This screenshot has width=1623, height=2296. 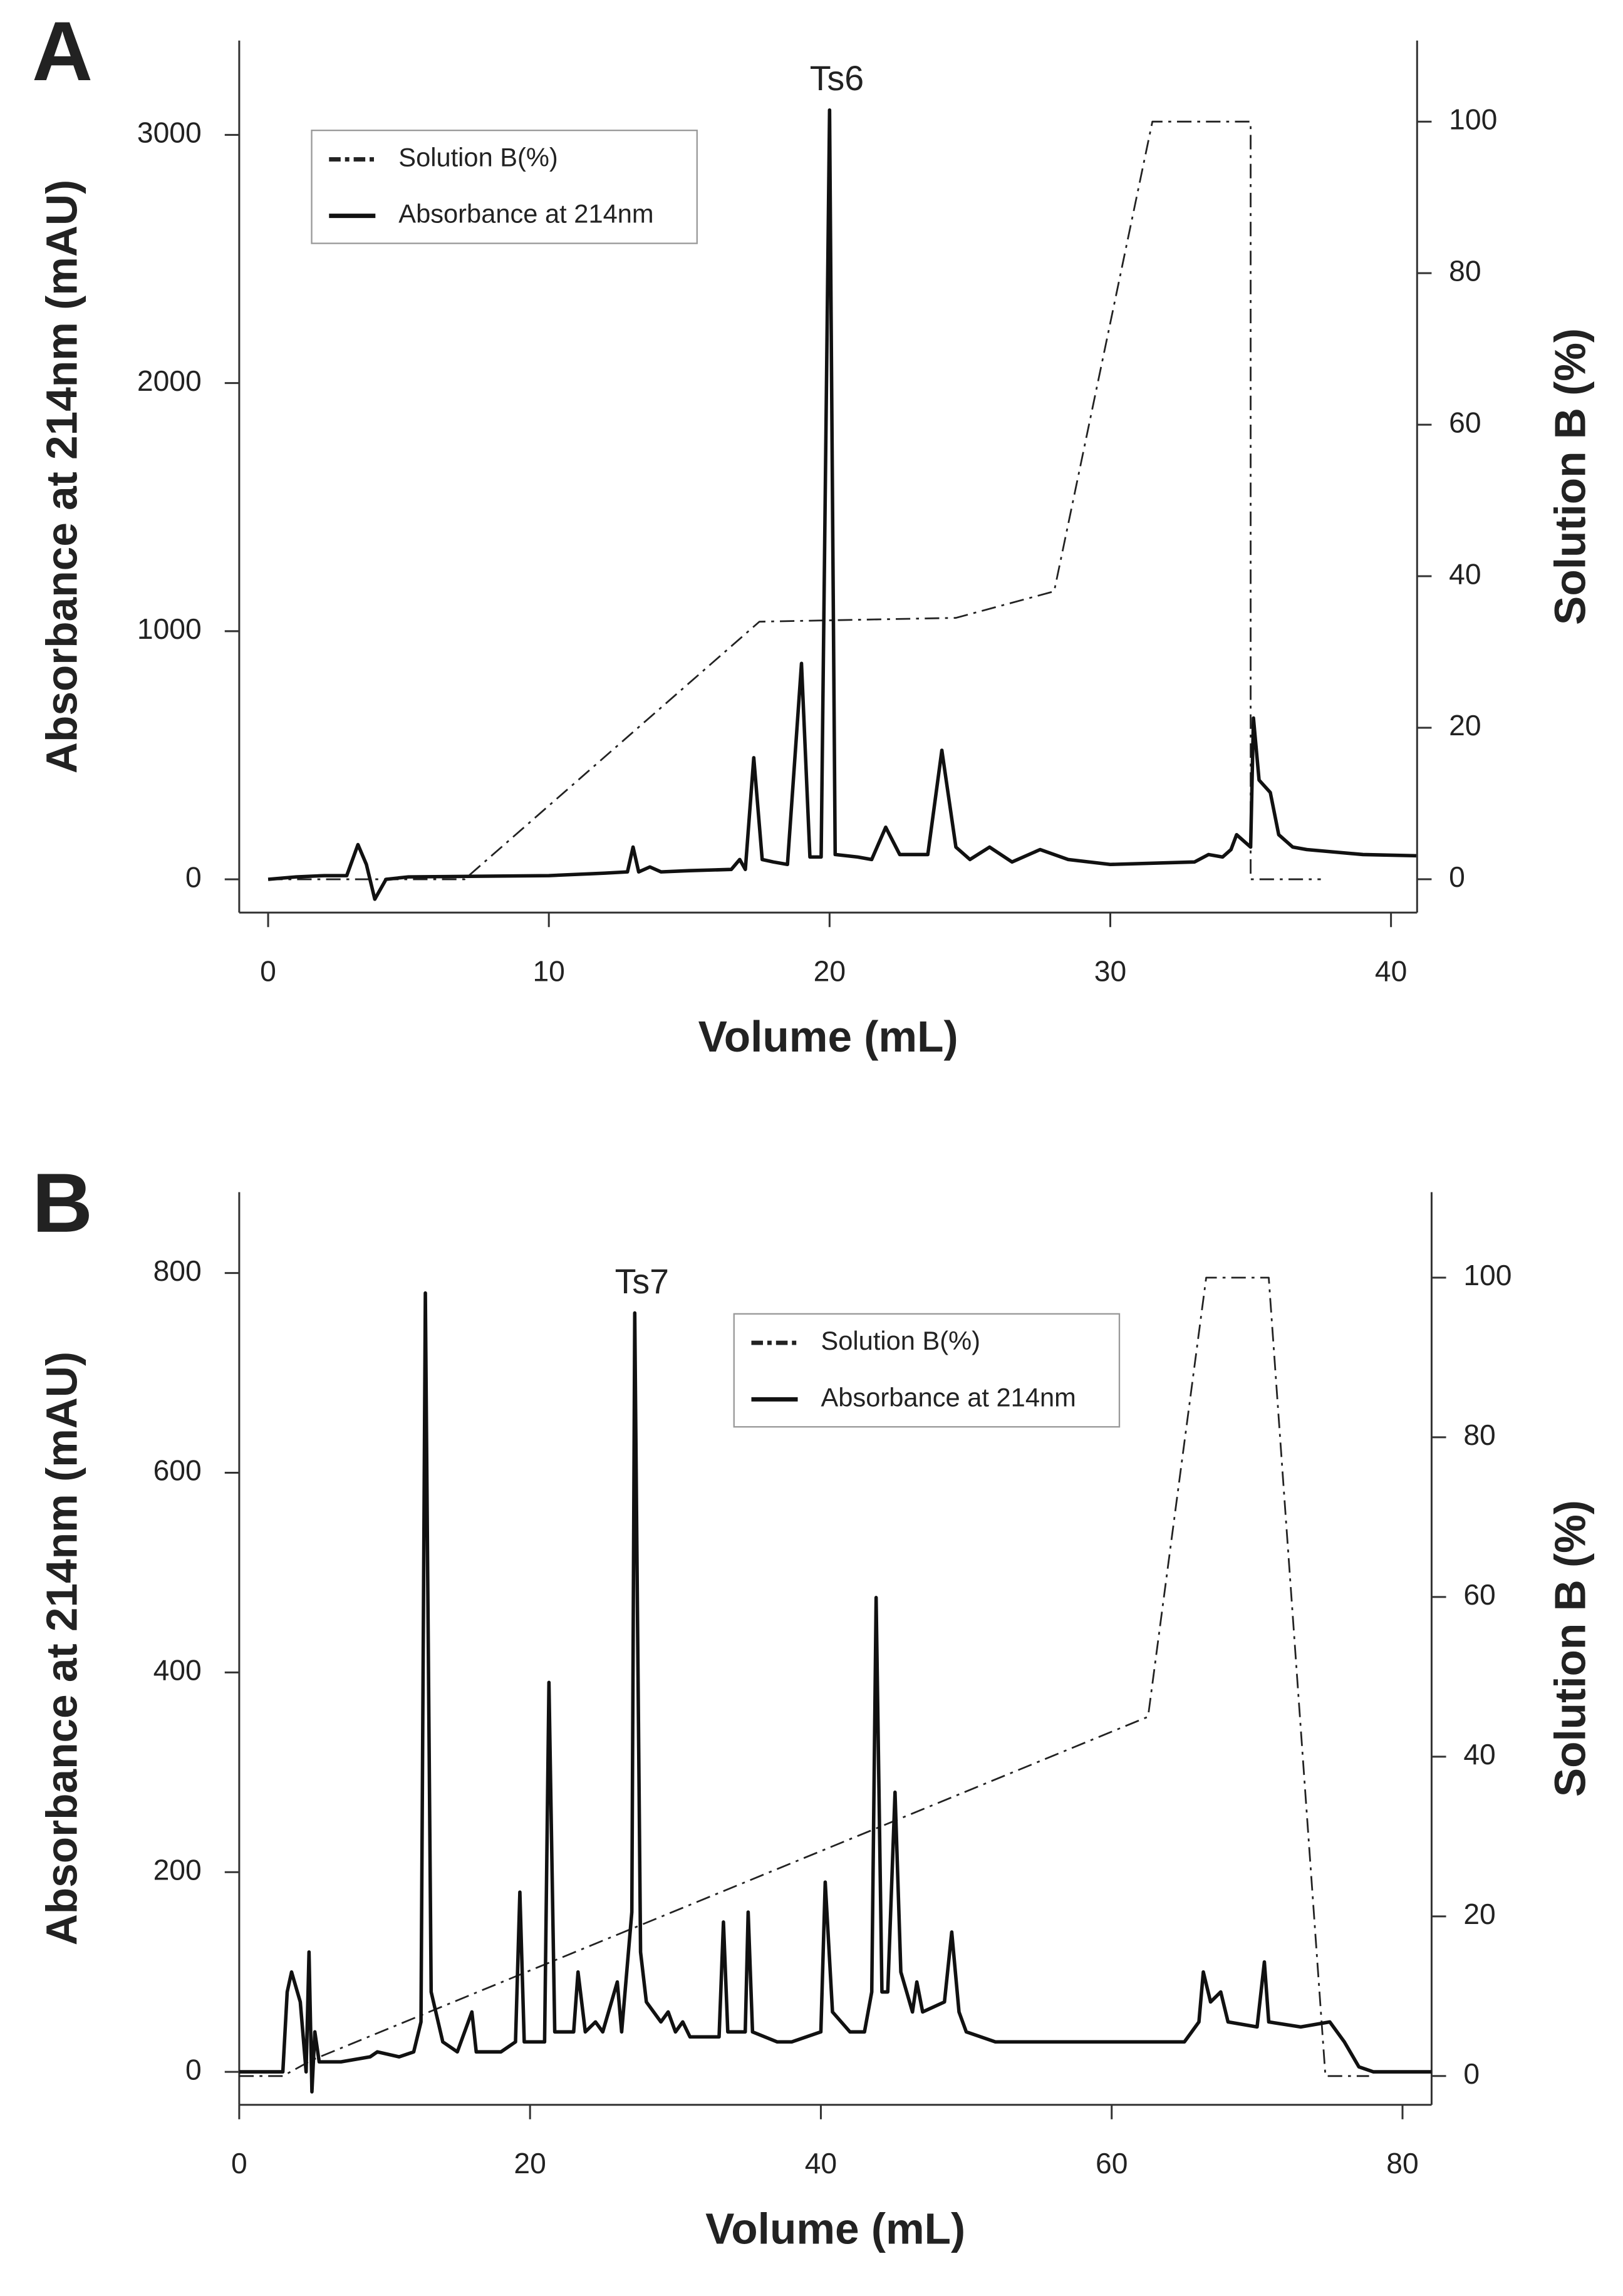 What do you see at coordinates (177, 1270) in the screenshot?
I see `y-tick-label: 800` at bounding box center [177, 1270].